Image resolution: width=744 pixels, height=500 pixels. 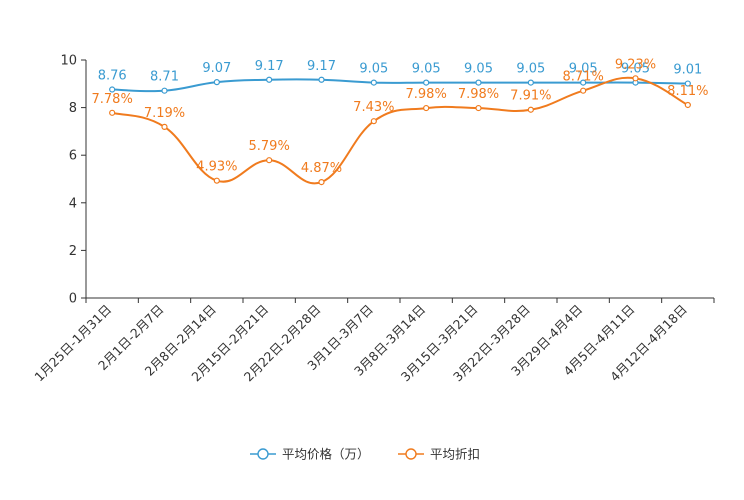 I want to click on price-data-label: 8.76, so click(x=112, y=76).